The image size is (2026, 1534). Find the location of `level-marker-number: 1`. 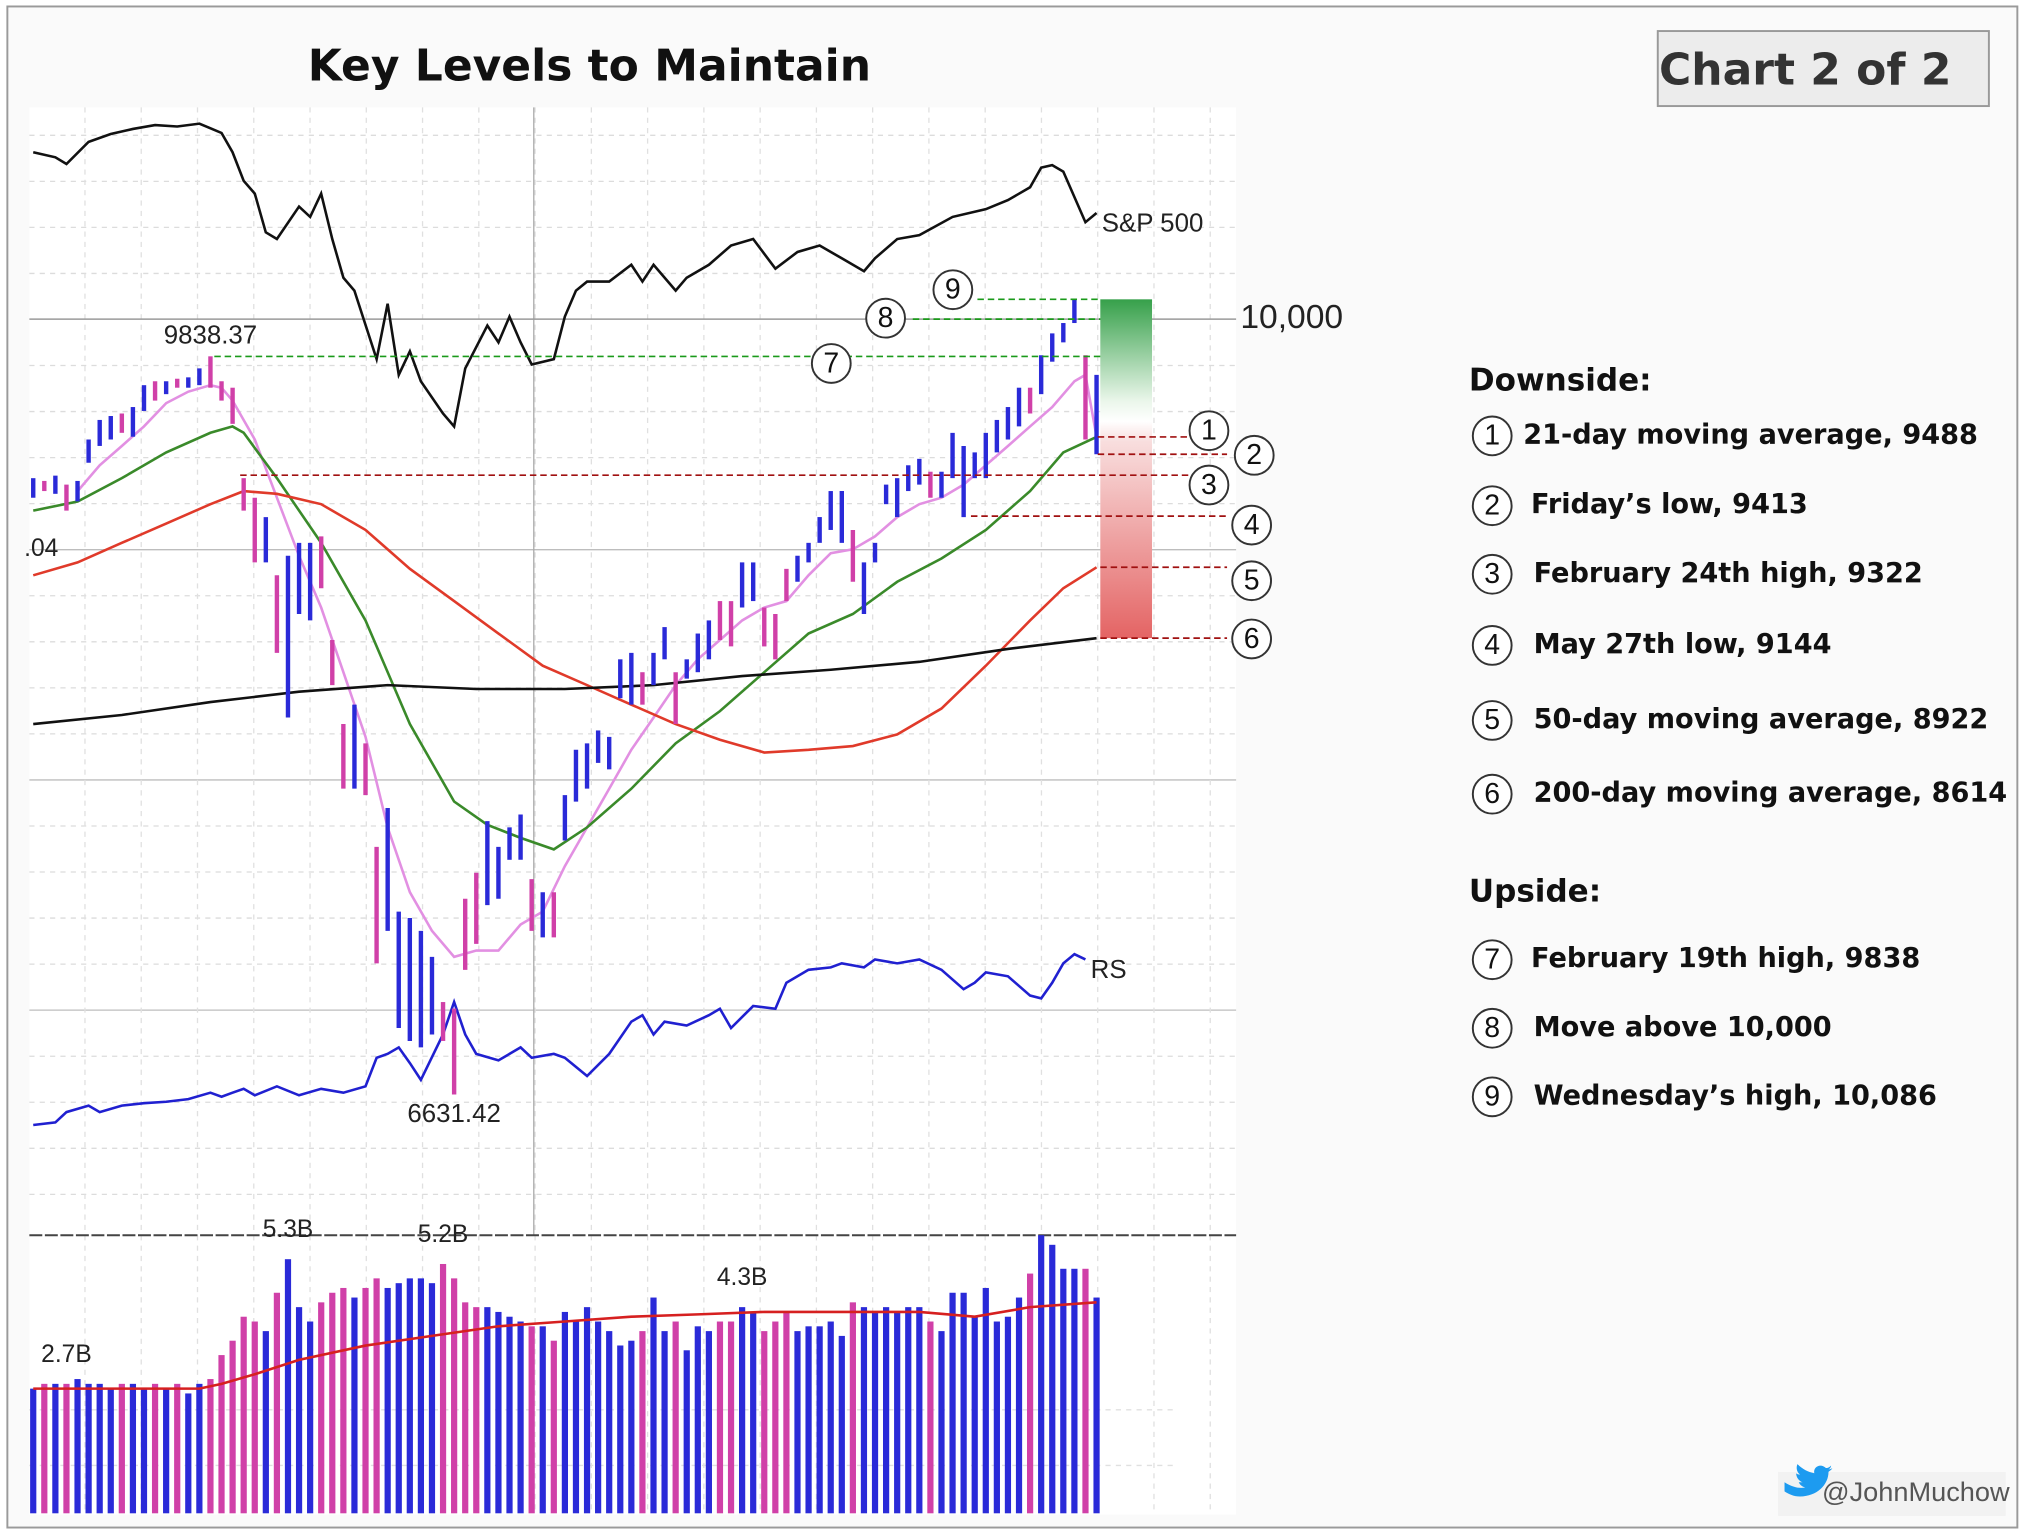

level-marker-number: 1 is located at coordinates (1209, 431).